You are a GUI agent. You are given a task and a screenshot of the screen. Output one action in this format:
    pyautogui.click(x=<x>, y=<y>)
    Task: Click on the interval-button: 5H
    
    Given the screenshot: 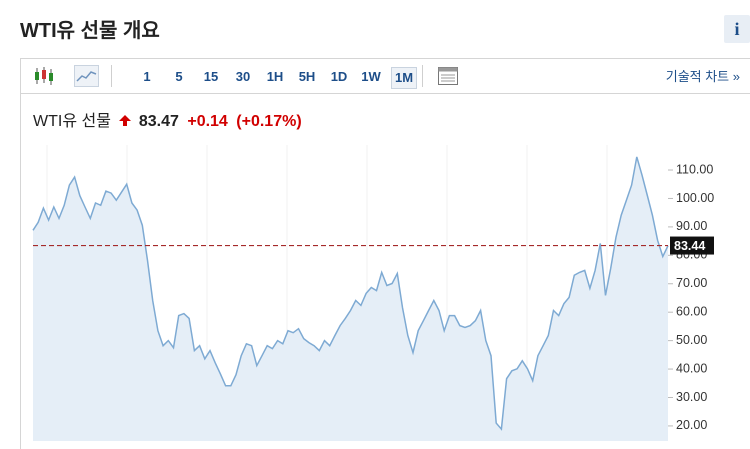 What is the action you would take?
    pyautogui.click(x=307, y=76)
    